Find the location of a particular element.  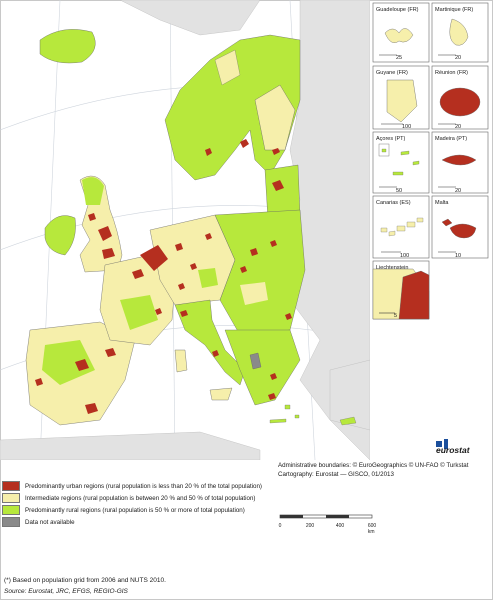

stockholm-urban is located at coordinates (244, 143).